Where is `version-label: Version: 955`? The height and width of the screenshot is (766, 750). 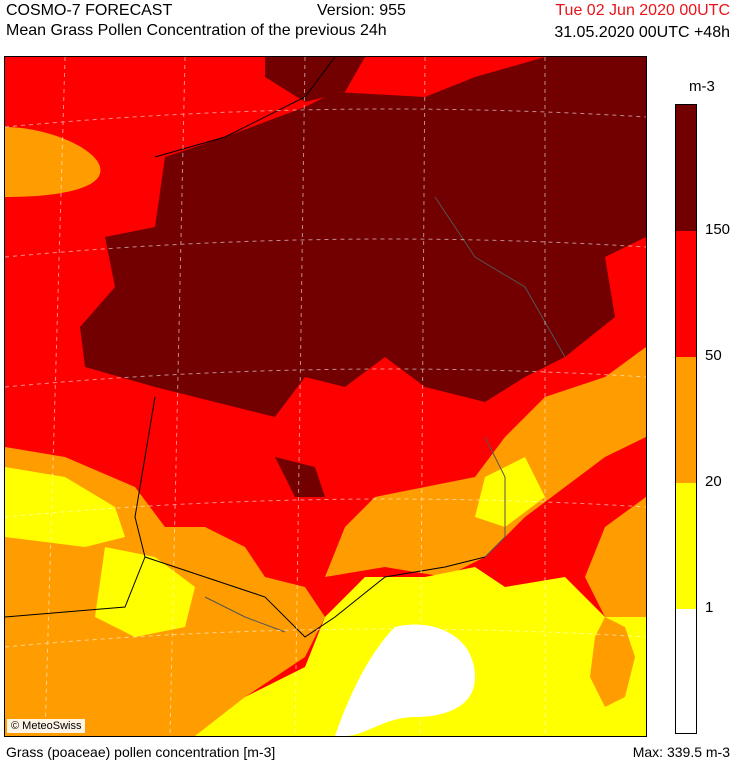
version-label: Version: 955 is located at coordinates (361, 10).